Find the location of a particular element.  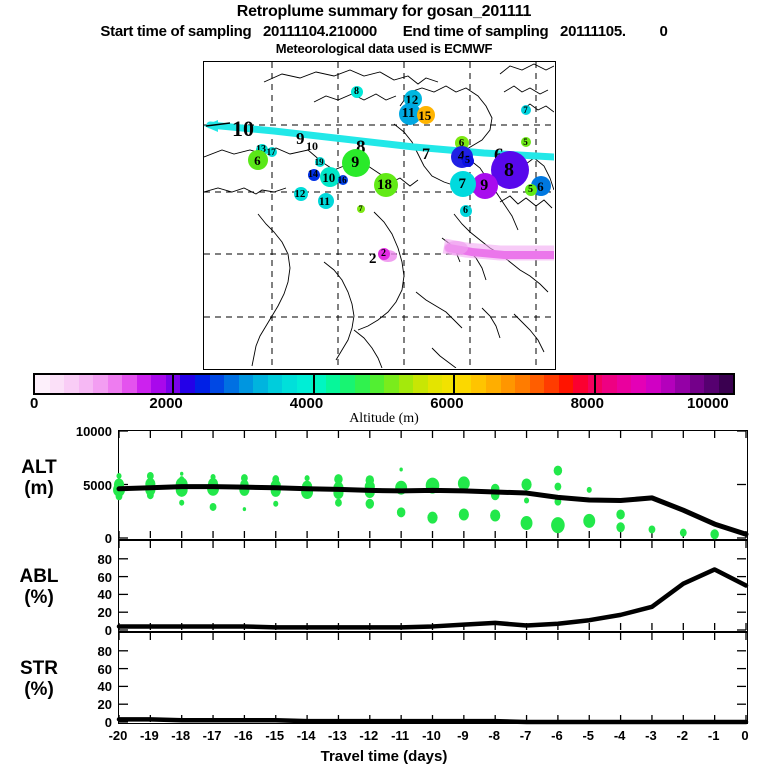

abl-ytick-label: 80 is located at coordinates (104, 559).